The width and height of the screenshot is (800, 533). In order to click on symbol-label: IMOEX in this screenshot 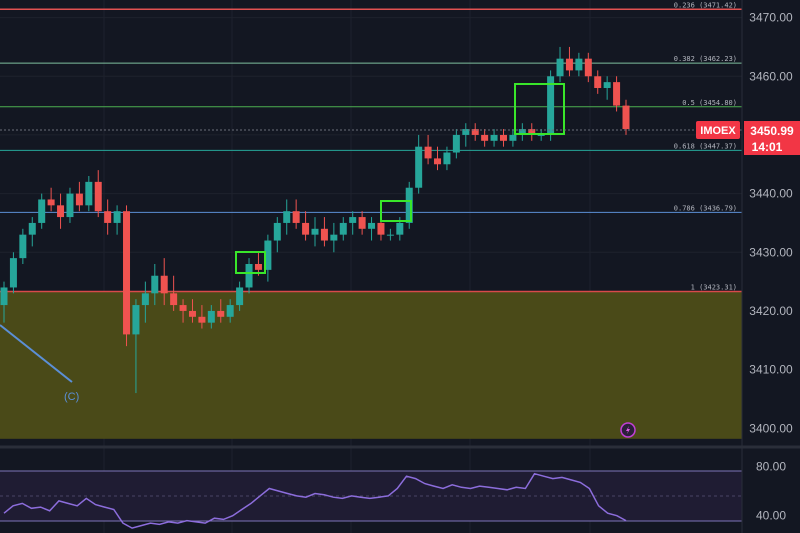, I will do `click(718, 131)`.